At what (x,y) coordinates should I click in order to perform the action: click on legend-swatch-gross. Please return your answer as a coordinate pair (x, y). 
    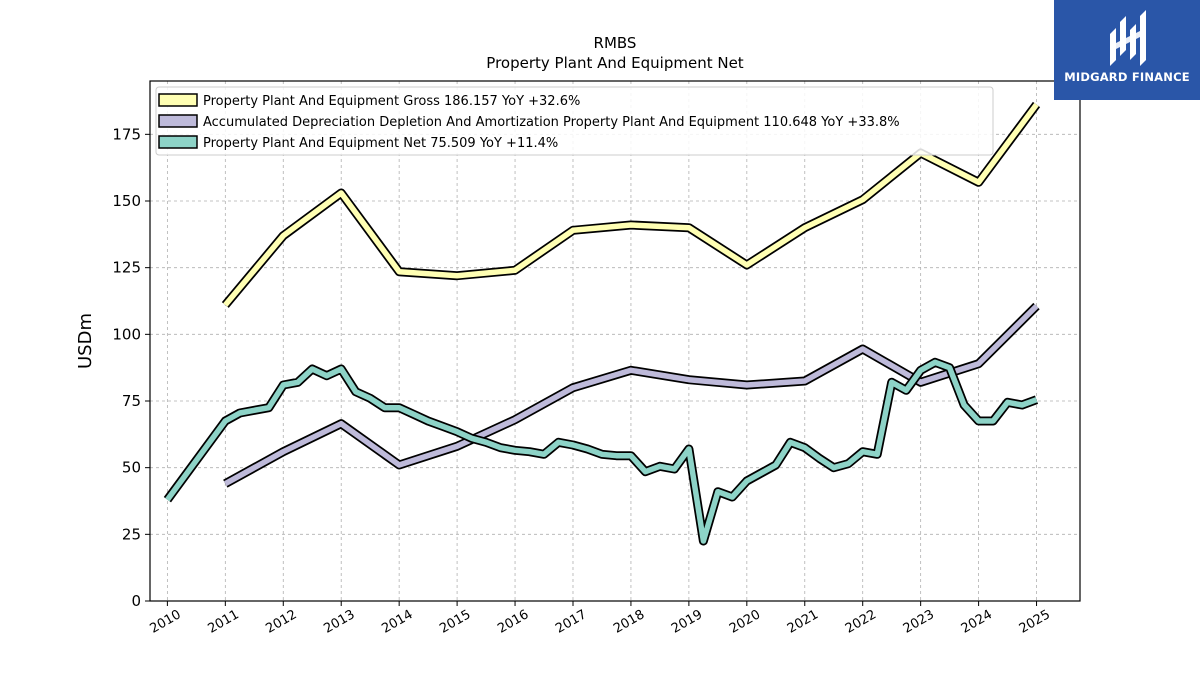
    Looking at the image, I should click on (178, 100).